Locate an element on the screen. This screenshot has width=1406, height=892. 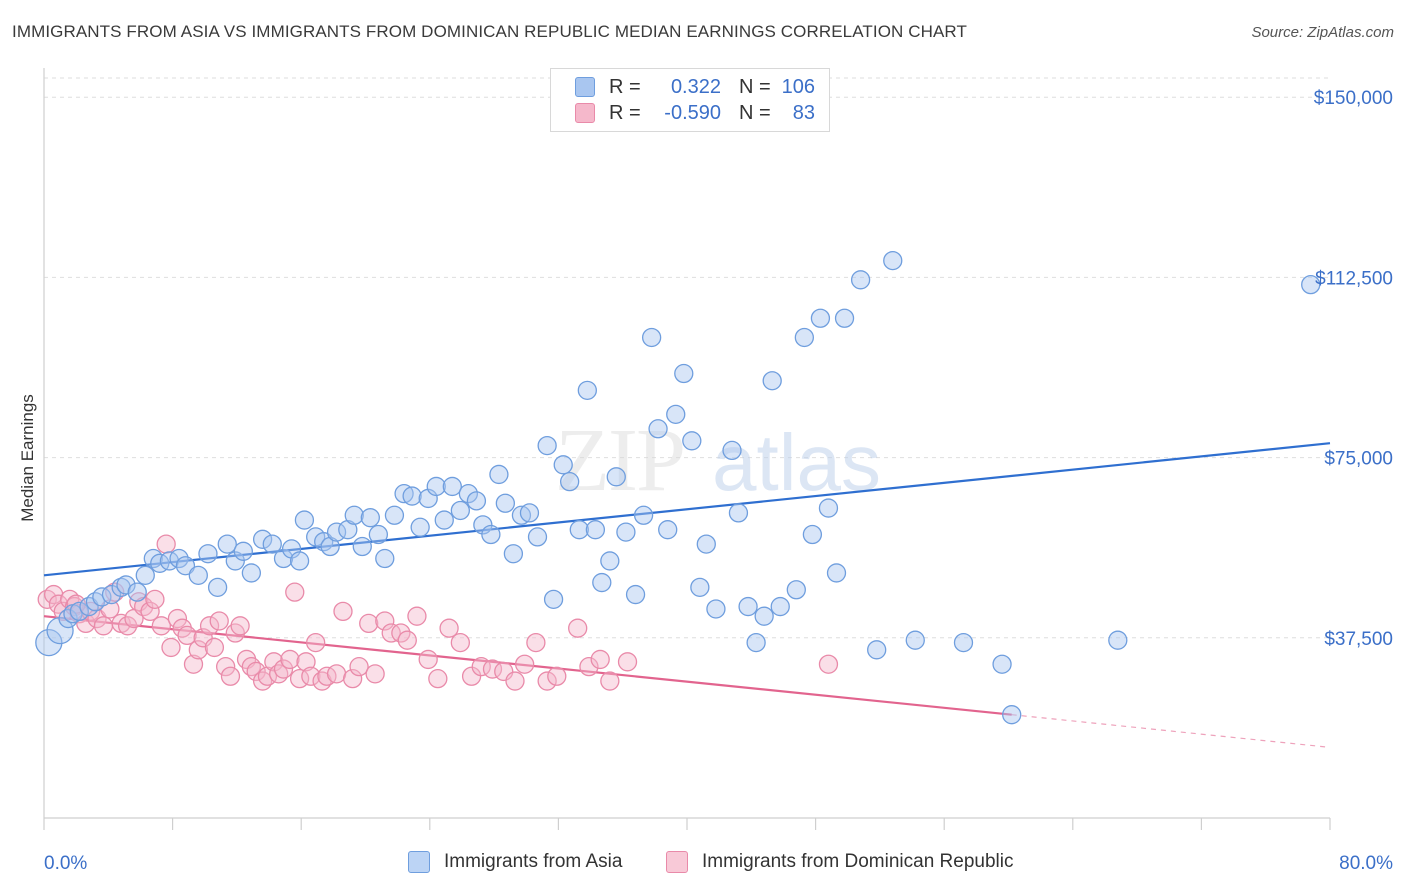
y-tick-label: $150,000 is located at coordinates (1353, 98).